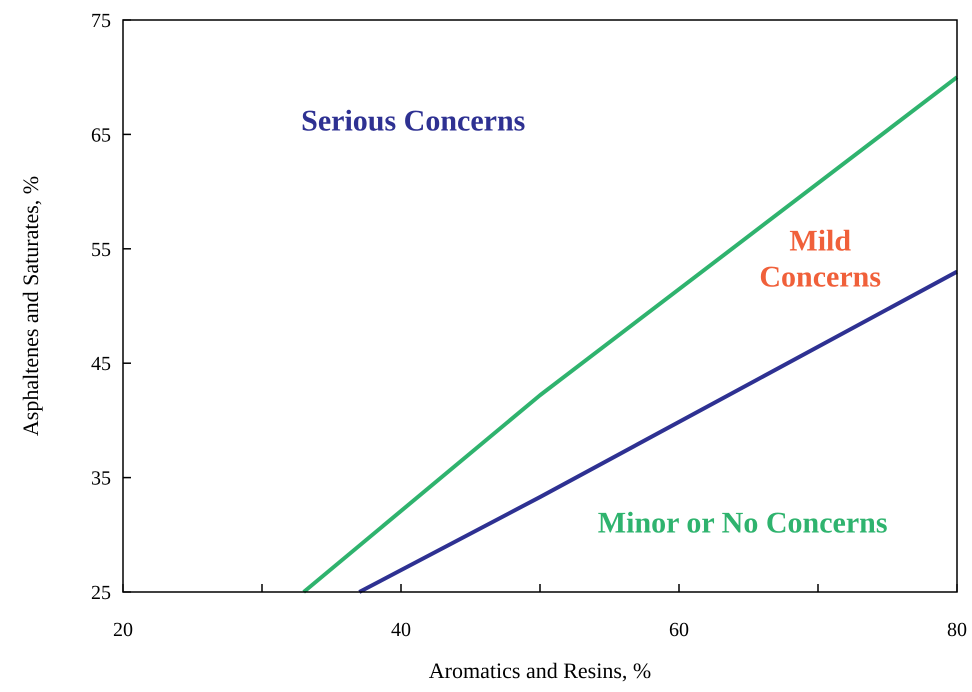 The image size is (972, 692). What do you see at coordinates (820, 259) in the screenshot?
I see `annotation: Mild Concerns` at bounding box center [820, 259].